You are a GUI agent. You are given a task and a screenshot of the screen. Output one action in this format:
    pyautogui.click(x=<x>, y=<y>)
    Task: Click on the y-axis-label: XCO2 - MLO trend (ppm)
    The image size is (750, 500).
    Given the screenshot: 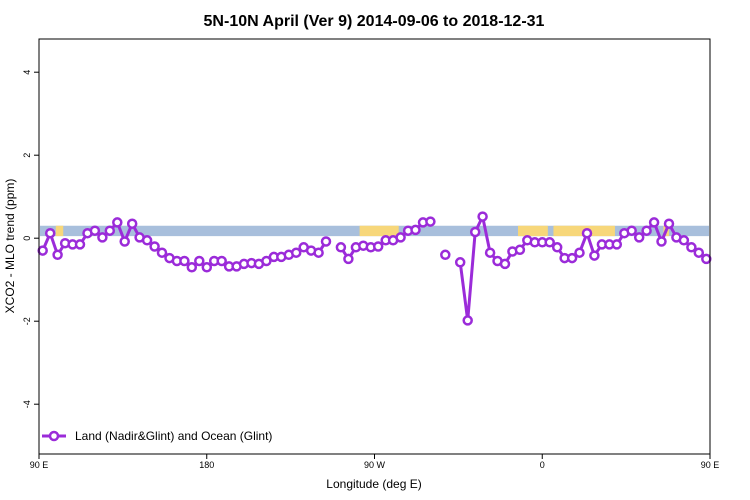 What is the action you would take?
    pyautogui.click(x=10, y=246)
    